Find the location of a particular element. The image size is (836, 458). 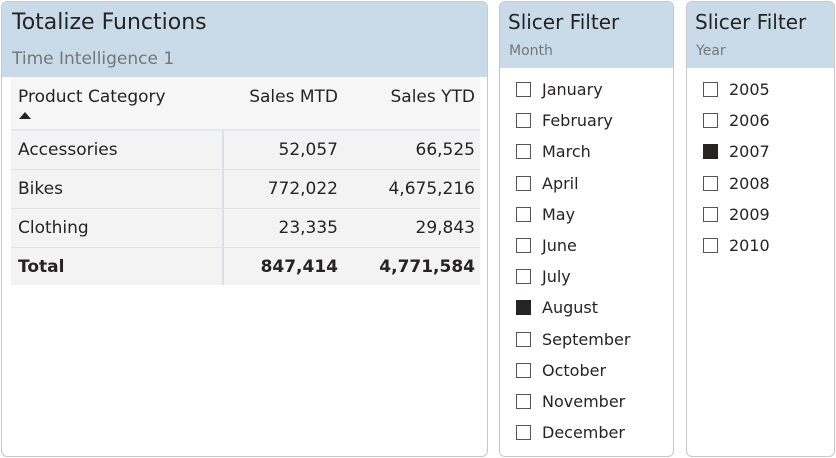

year-option: 2006 is located at coordinates (736, 120).